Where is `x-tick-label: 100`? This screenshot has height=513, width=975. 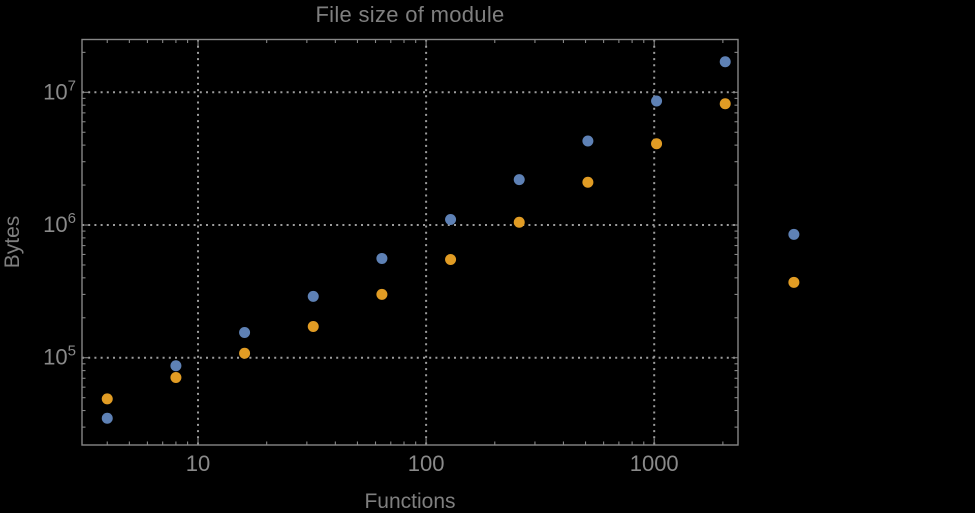
x-tick-label: 100 is located at coordinates (426, 463).